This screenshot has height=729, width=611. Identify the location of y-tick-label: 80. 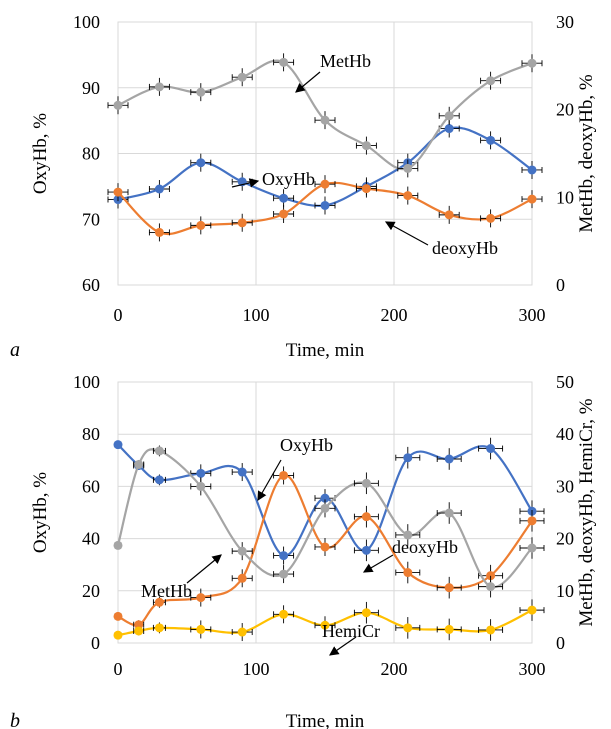
(91, 154).